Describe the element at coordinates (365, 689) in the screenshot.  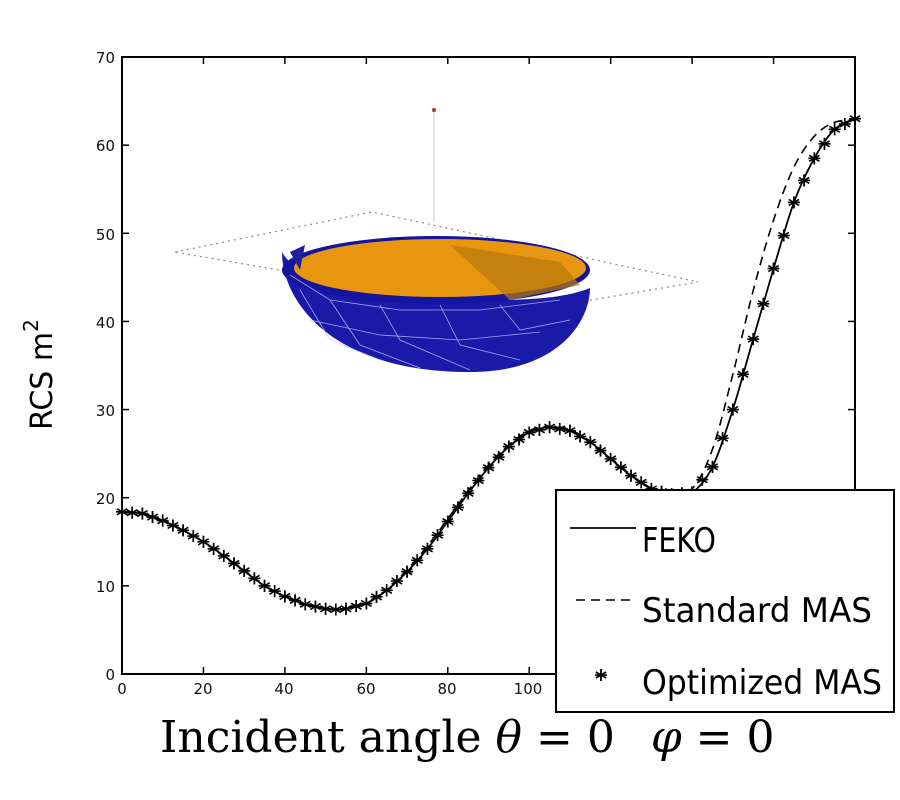
I see `xtick-label-60: 60` at that location.